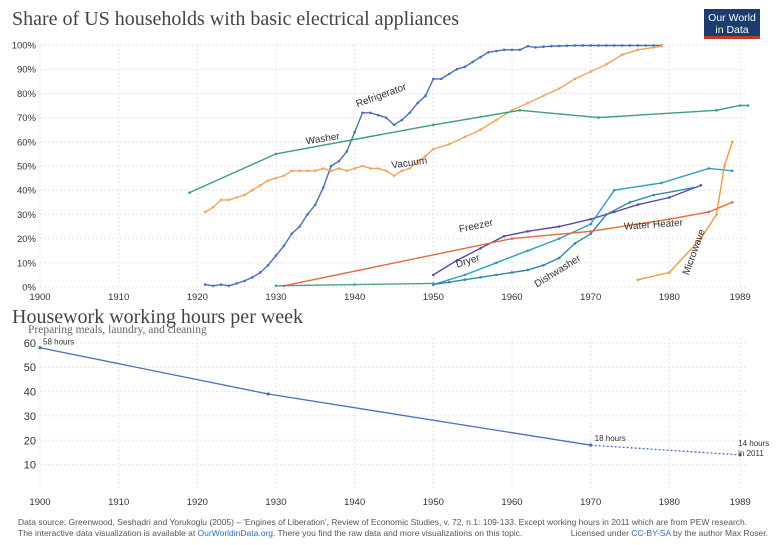  Describe the element at coordinates (158, 317) in the screenshot. I see `chart-title-housework: Housework working hours per week` at that location.